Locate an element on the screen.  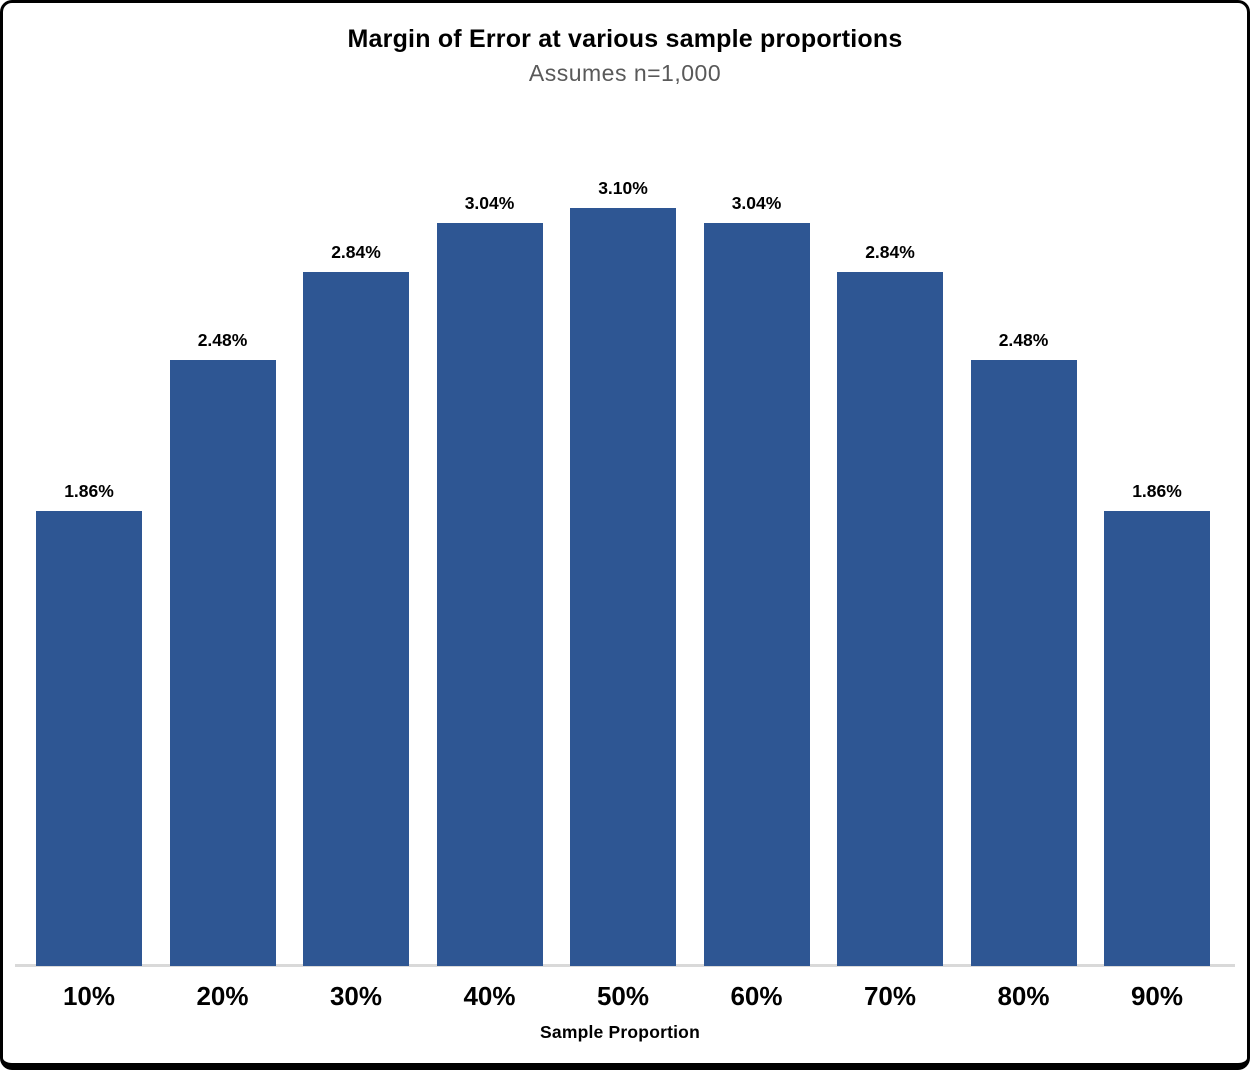
x-tick-label: 50% is located at coordinates (623, 996).